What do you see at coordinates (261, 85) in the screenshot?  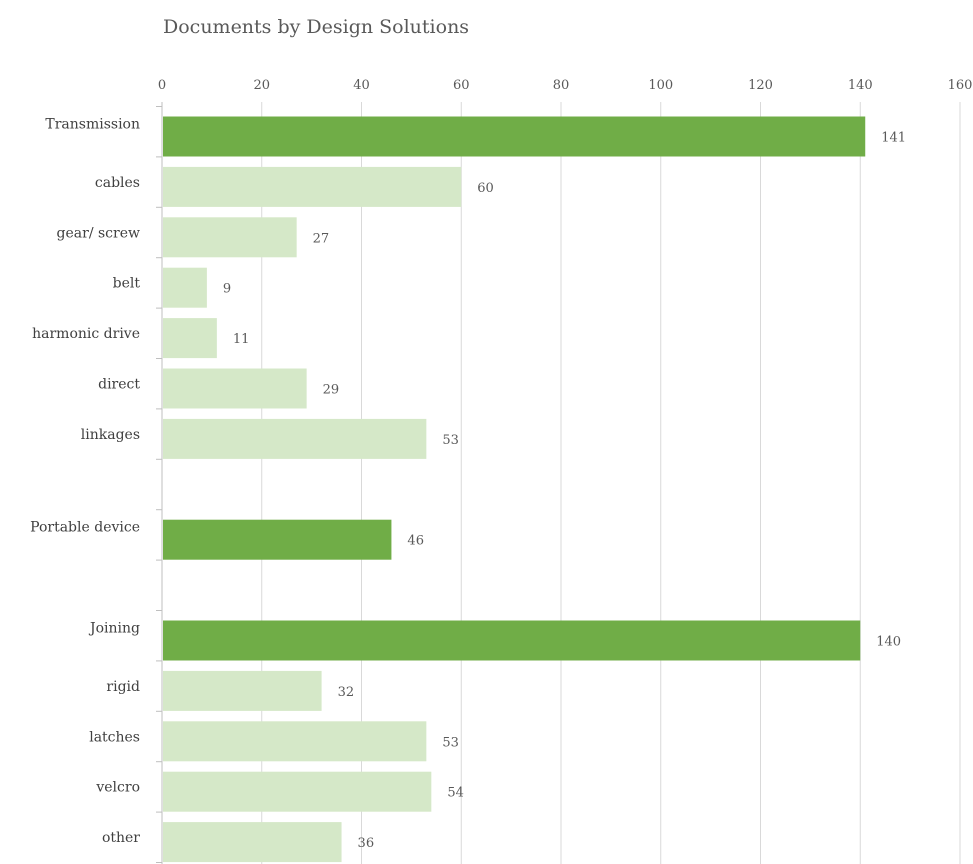 I see `x-tick-label: 20` at bounding box center [261, 85].